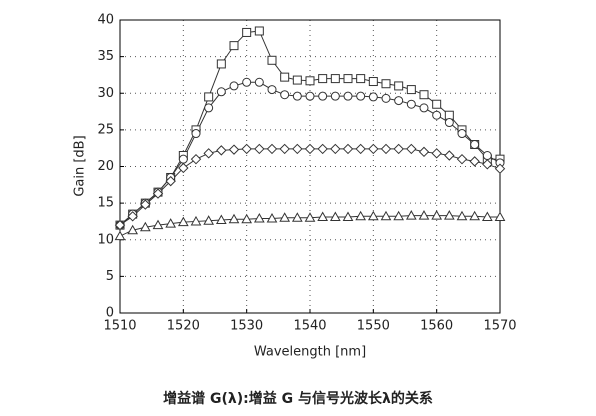  What do you see at coordinates (298, 398) in the screenshot?
I see `caption: 增益谱 G(λ):增益 G 与信号光波长λ的关系` at bounding box center [298, 398].